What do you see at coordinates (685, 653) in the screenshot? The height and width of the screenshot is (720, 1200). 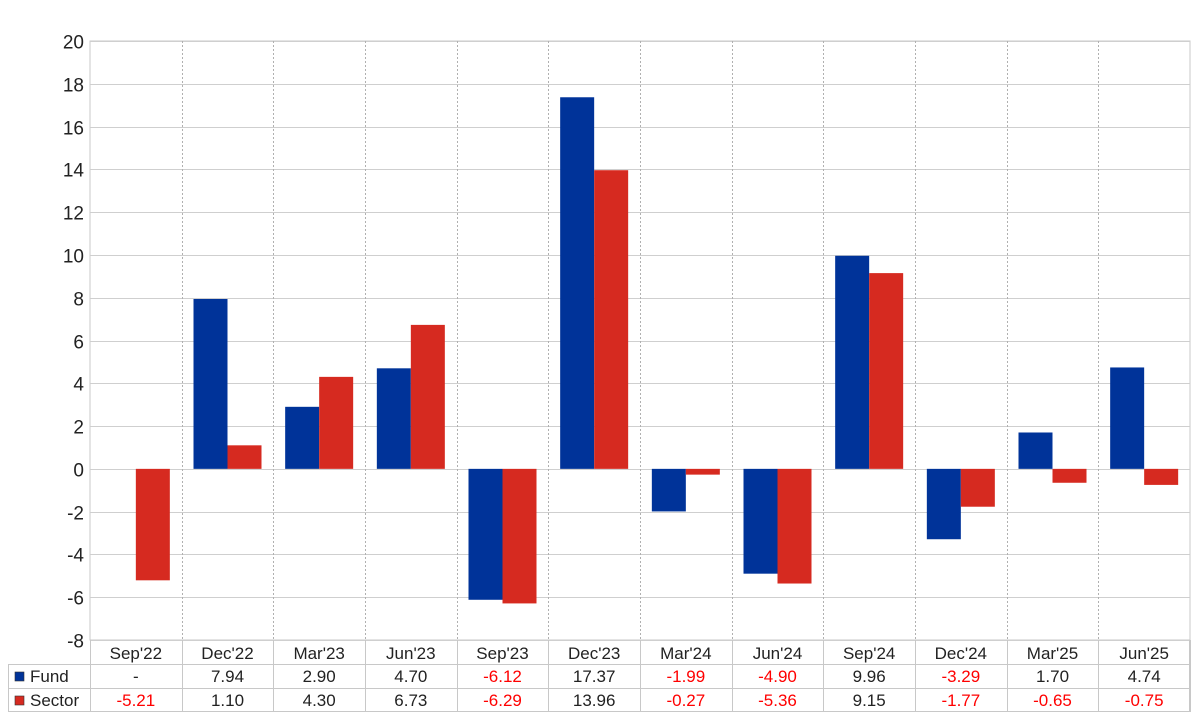 I see `x-category-label: Mar'24` at bounding box center [685, 653].